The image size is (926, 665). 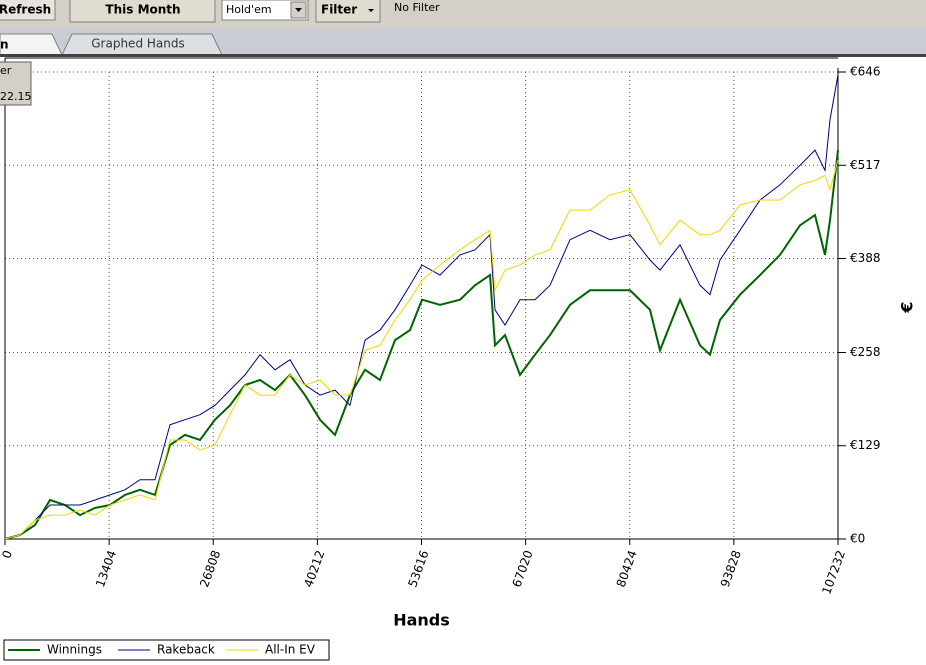 I want to click on filter-arrow, so click(x=371, y=10).